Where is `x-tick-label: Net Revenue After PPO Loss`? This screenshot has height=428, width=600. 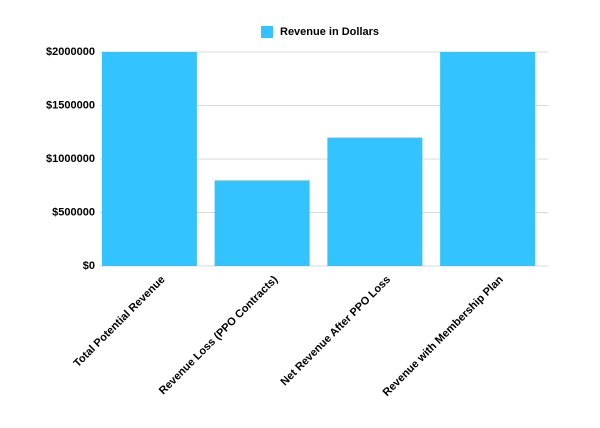
x-tick-label: Net Revenue After PPO Loss is located at coordinates (336, 331).